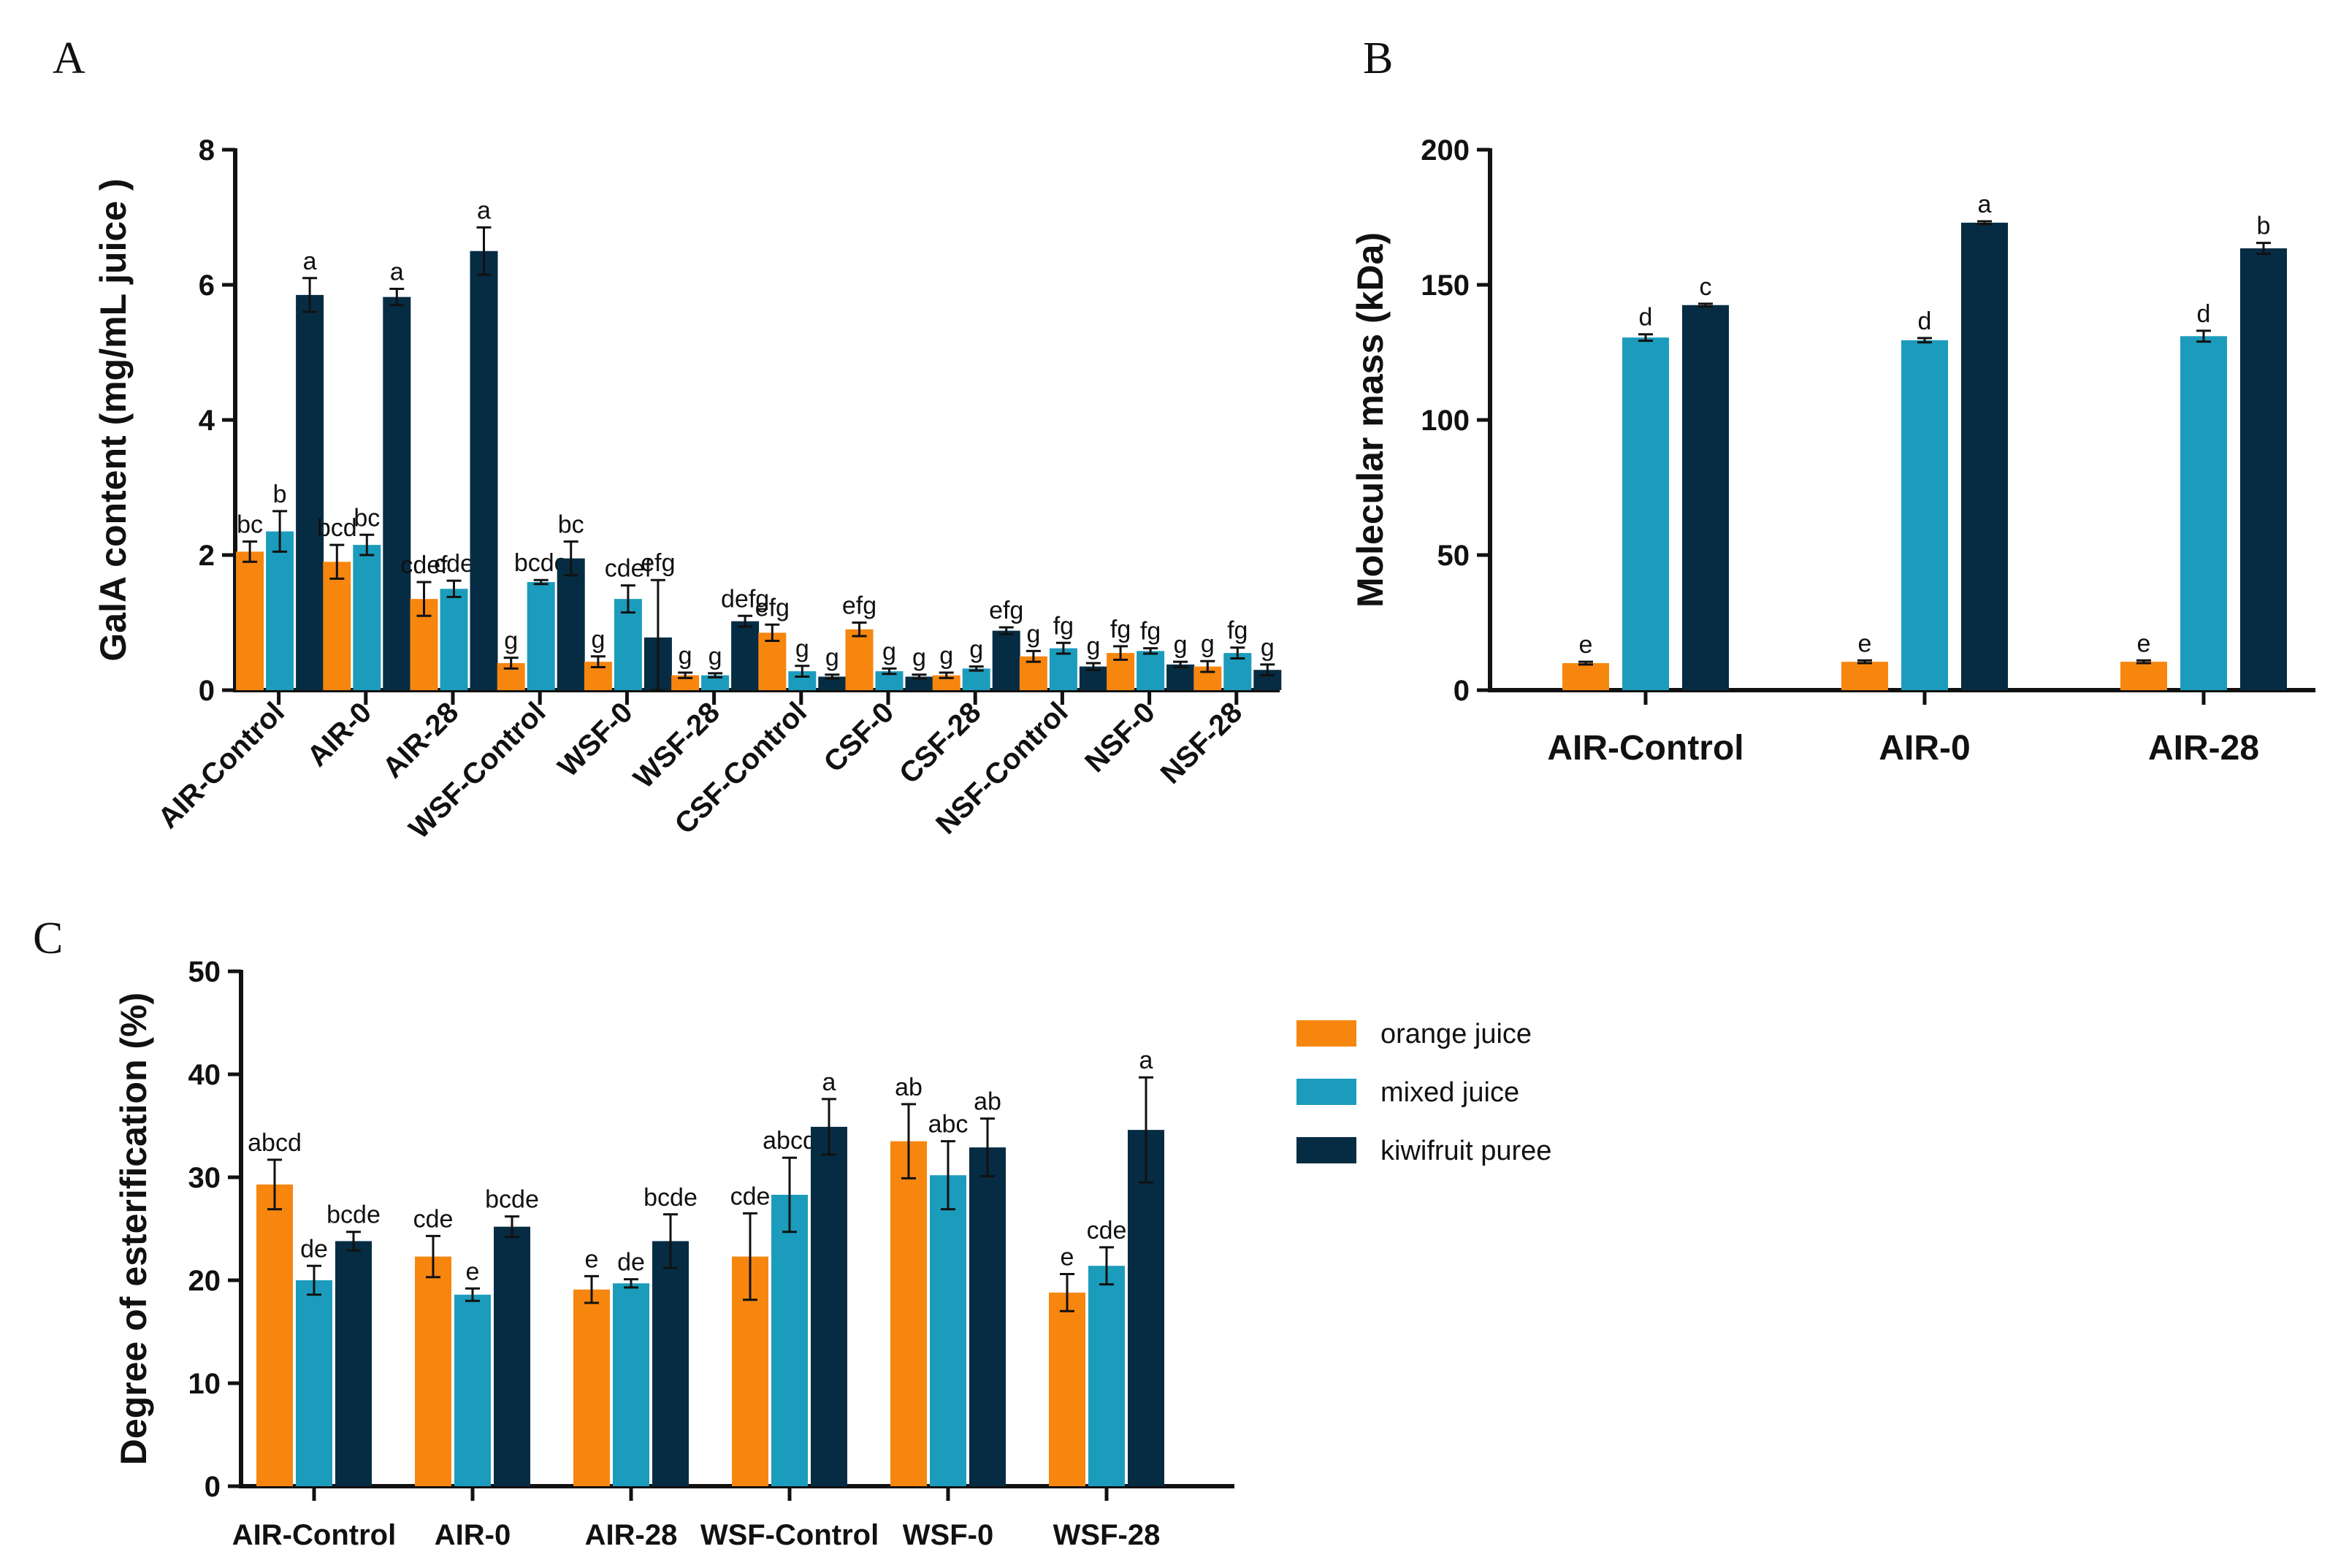  What do you see at coordinates (250, 525) in the screenshot?
I see `significance-label: bc` at bounding box center [250, 525].